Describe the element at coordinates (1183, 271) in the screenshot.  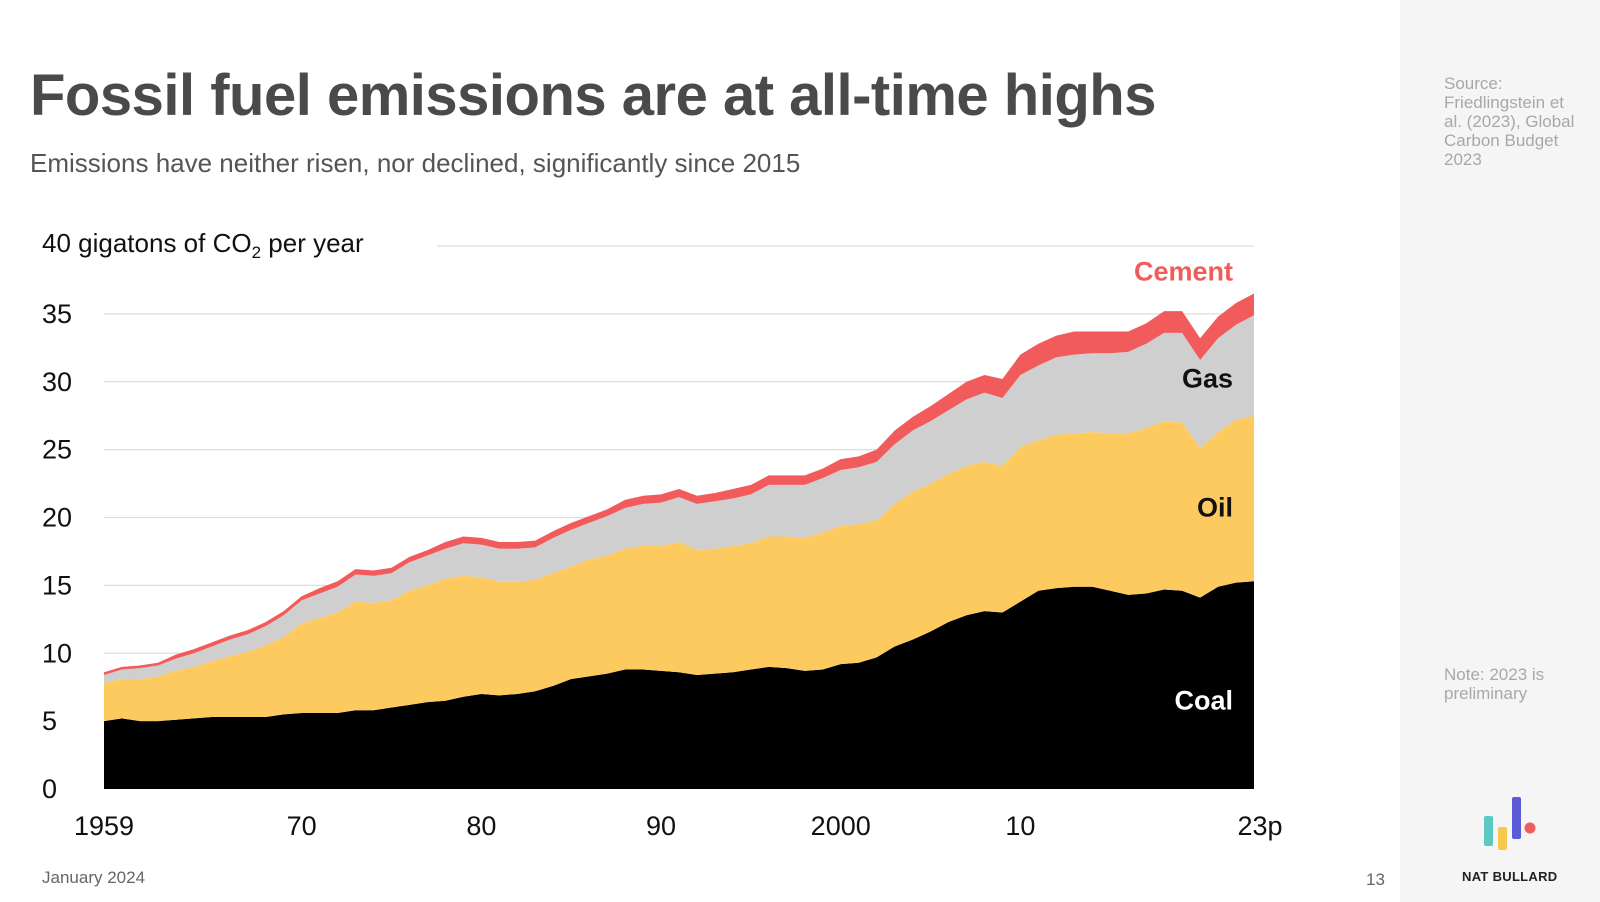
I see `series-label-cement: Cement` at that location.